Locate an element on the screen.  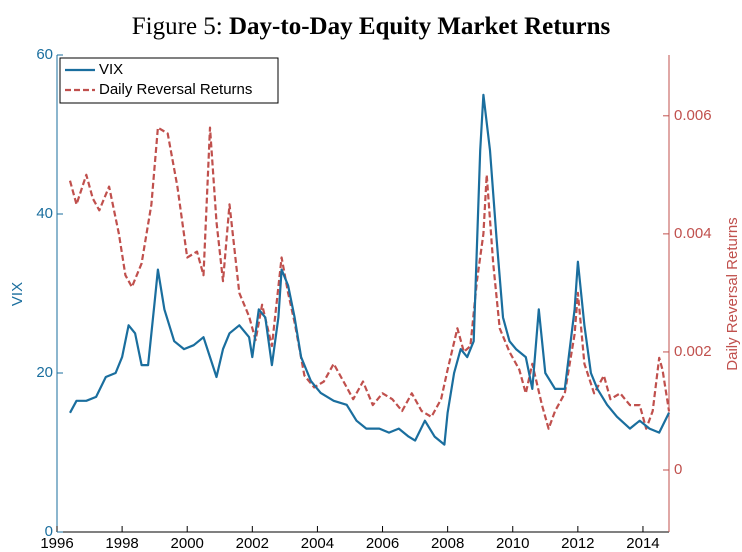
y-axis-label: VIX is located at coordinates (17, 294).